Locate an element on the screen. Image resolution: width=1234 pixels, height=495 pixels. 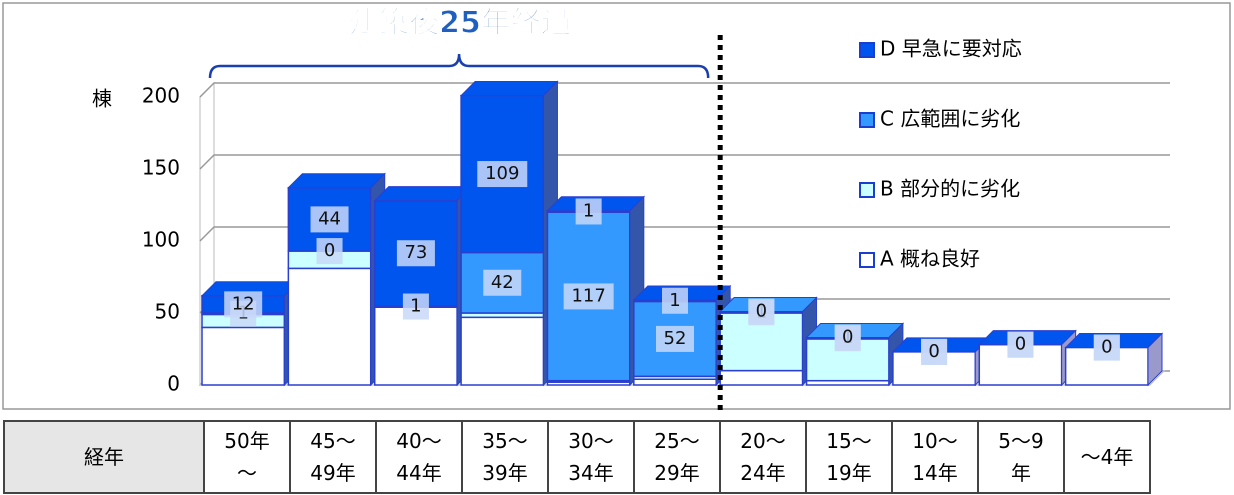
data-label: 73 is located at coordinates (415, 252).